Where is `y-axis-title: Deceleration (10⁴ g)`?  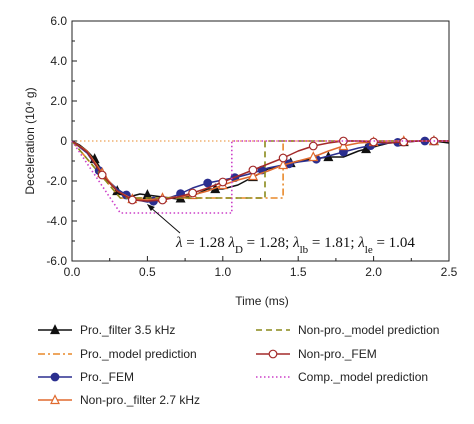
y-axis-title: Deceleration (10⁴ g) is located at coordinates (30, 140).